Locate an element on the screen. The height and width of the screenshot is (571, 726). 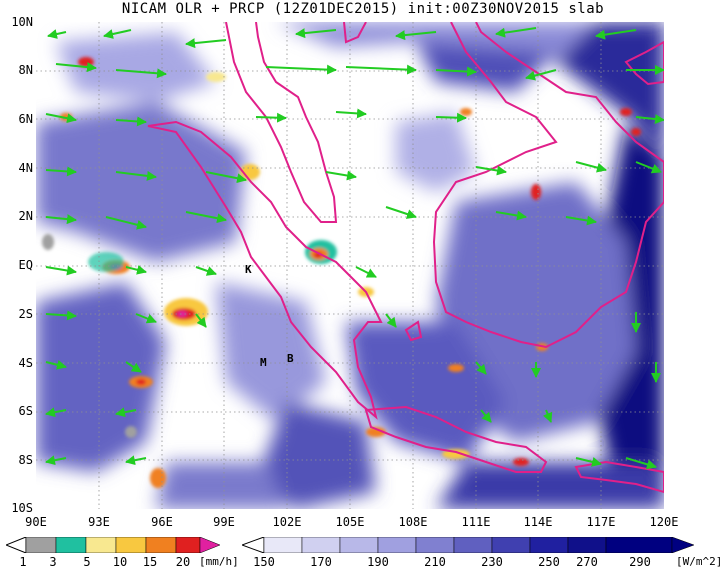
lon-label: 114E is located at coordinates (538, 522).